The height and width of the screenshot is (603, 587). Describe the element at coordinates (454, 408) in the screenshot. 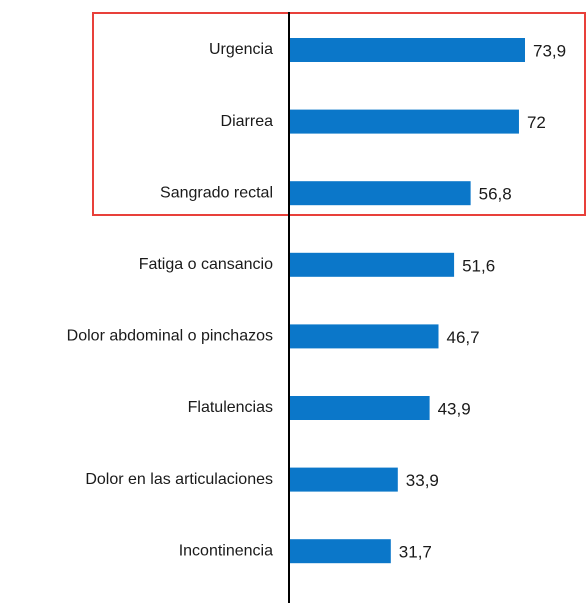

I see `value-label: 43,9` at that location.